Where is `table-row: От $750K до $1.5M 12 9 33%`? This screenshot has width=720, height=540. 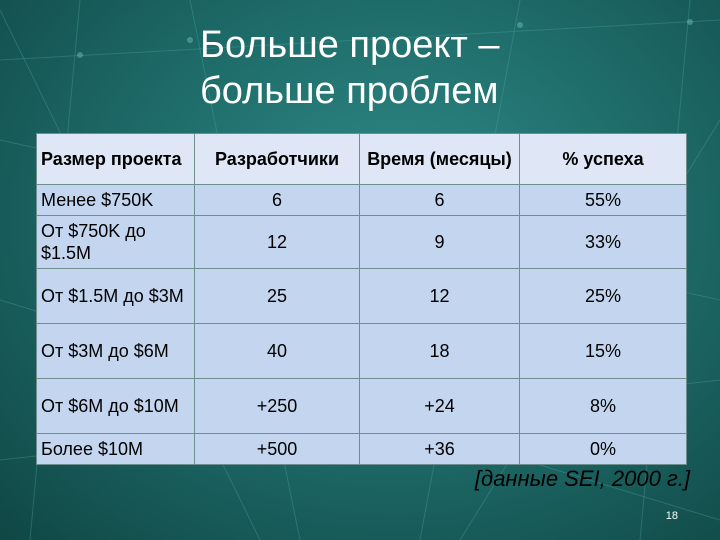 table-row: От $750K до $1.5M 12 9 33% is located at coordinates (361, 242).